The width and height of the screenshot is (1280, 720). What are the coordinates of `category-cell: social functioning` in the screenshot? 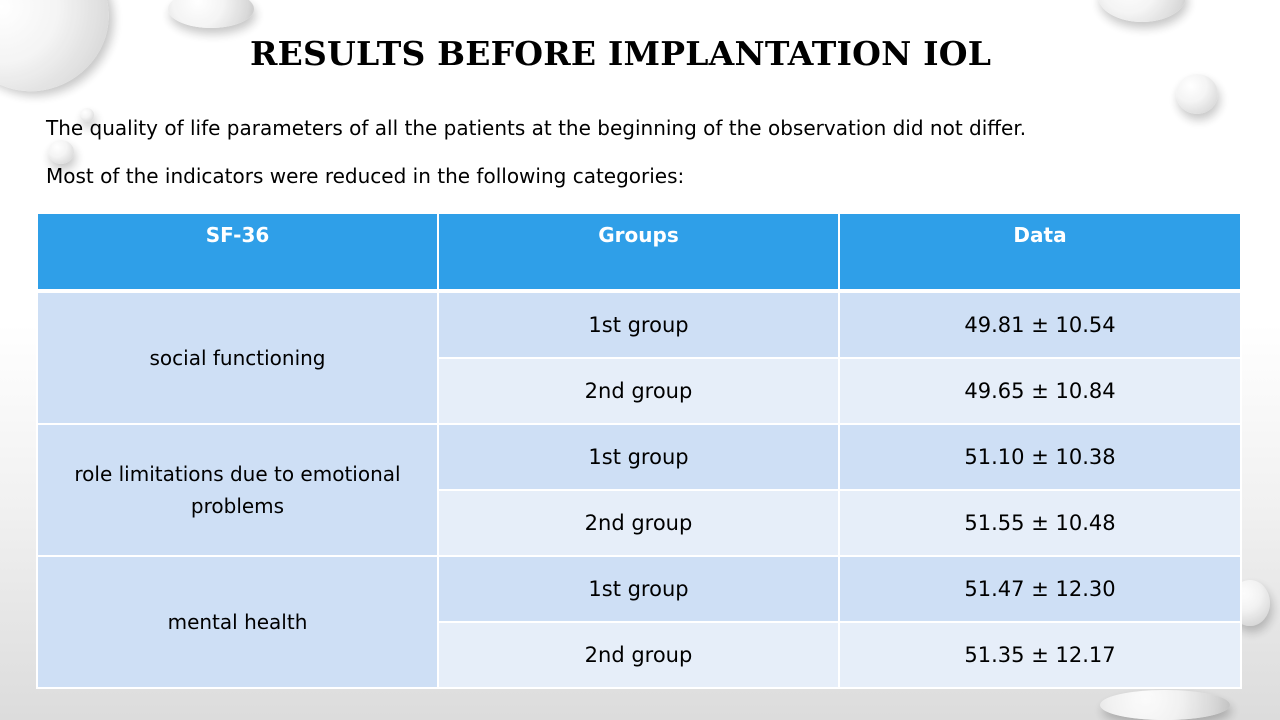 It's located at (237, 357).